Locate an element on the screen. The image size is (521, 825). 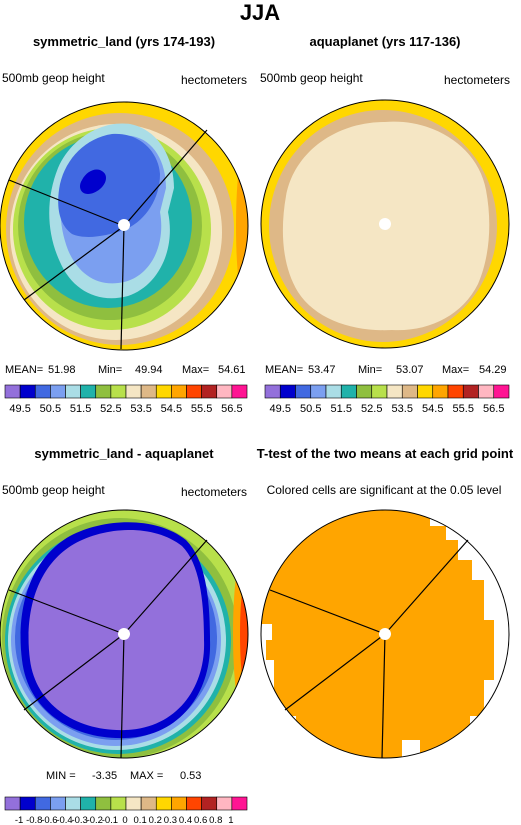
colorbar-label-2-7: 56.5 is located at coordinates (493, 409).